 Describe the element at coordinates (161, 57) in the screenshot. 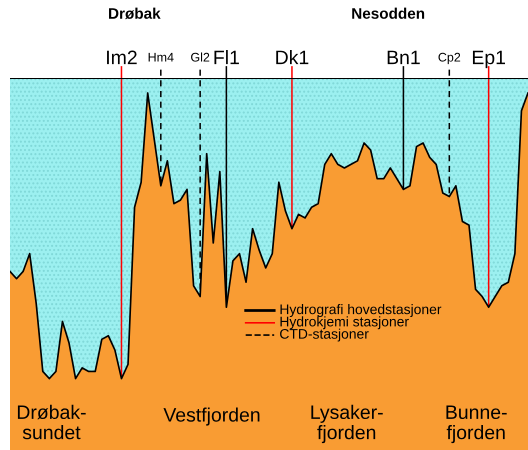

I see `x-tick-label: Hm4` at that location.